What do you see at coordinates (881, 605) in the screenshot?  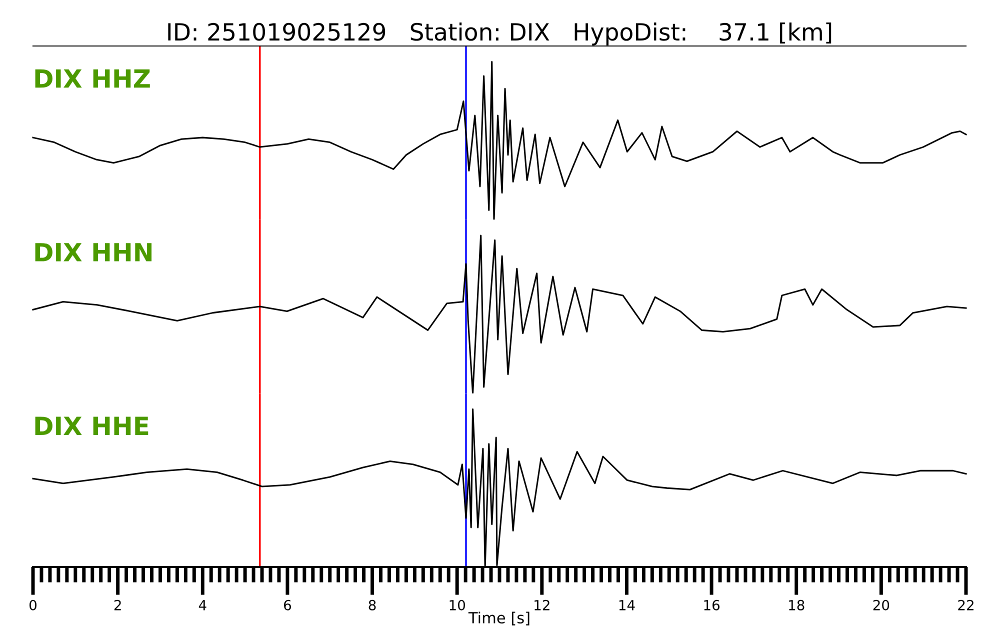 I see `x-tick-label: 20` at bounding box center [881, 605].